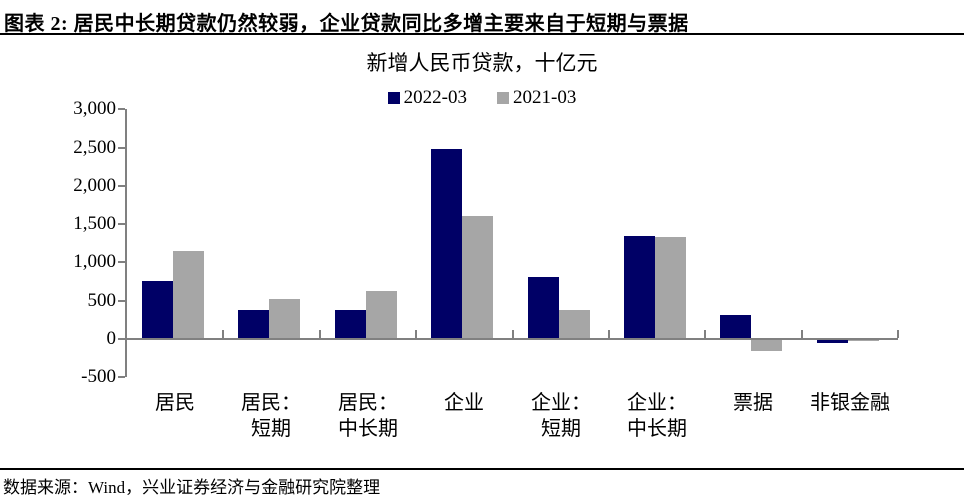 The height and width of the screenshot is (497, 964). Describe the element at coordinates (102, 300) in the screenshot. I see `y-axis-label: 500` at that location.